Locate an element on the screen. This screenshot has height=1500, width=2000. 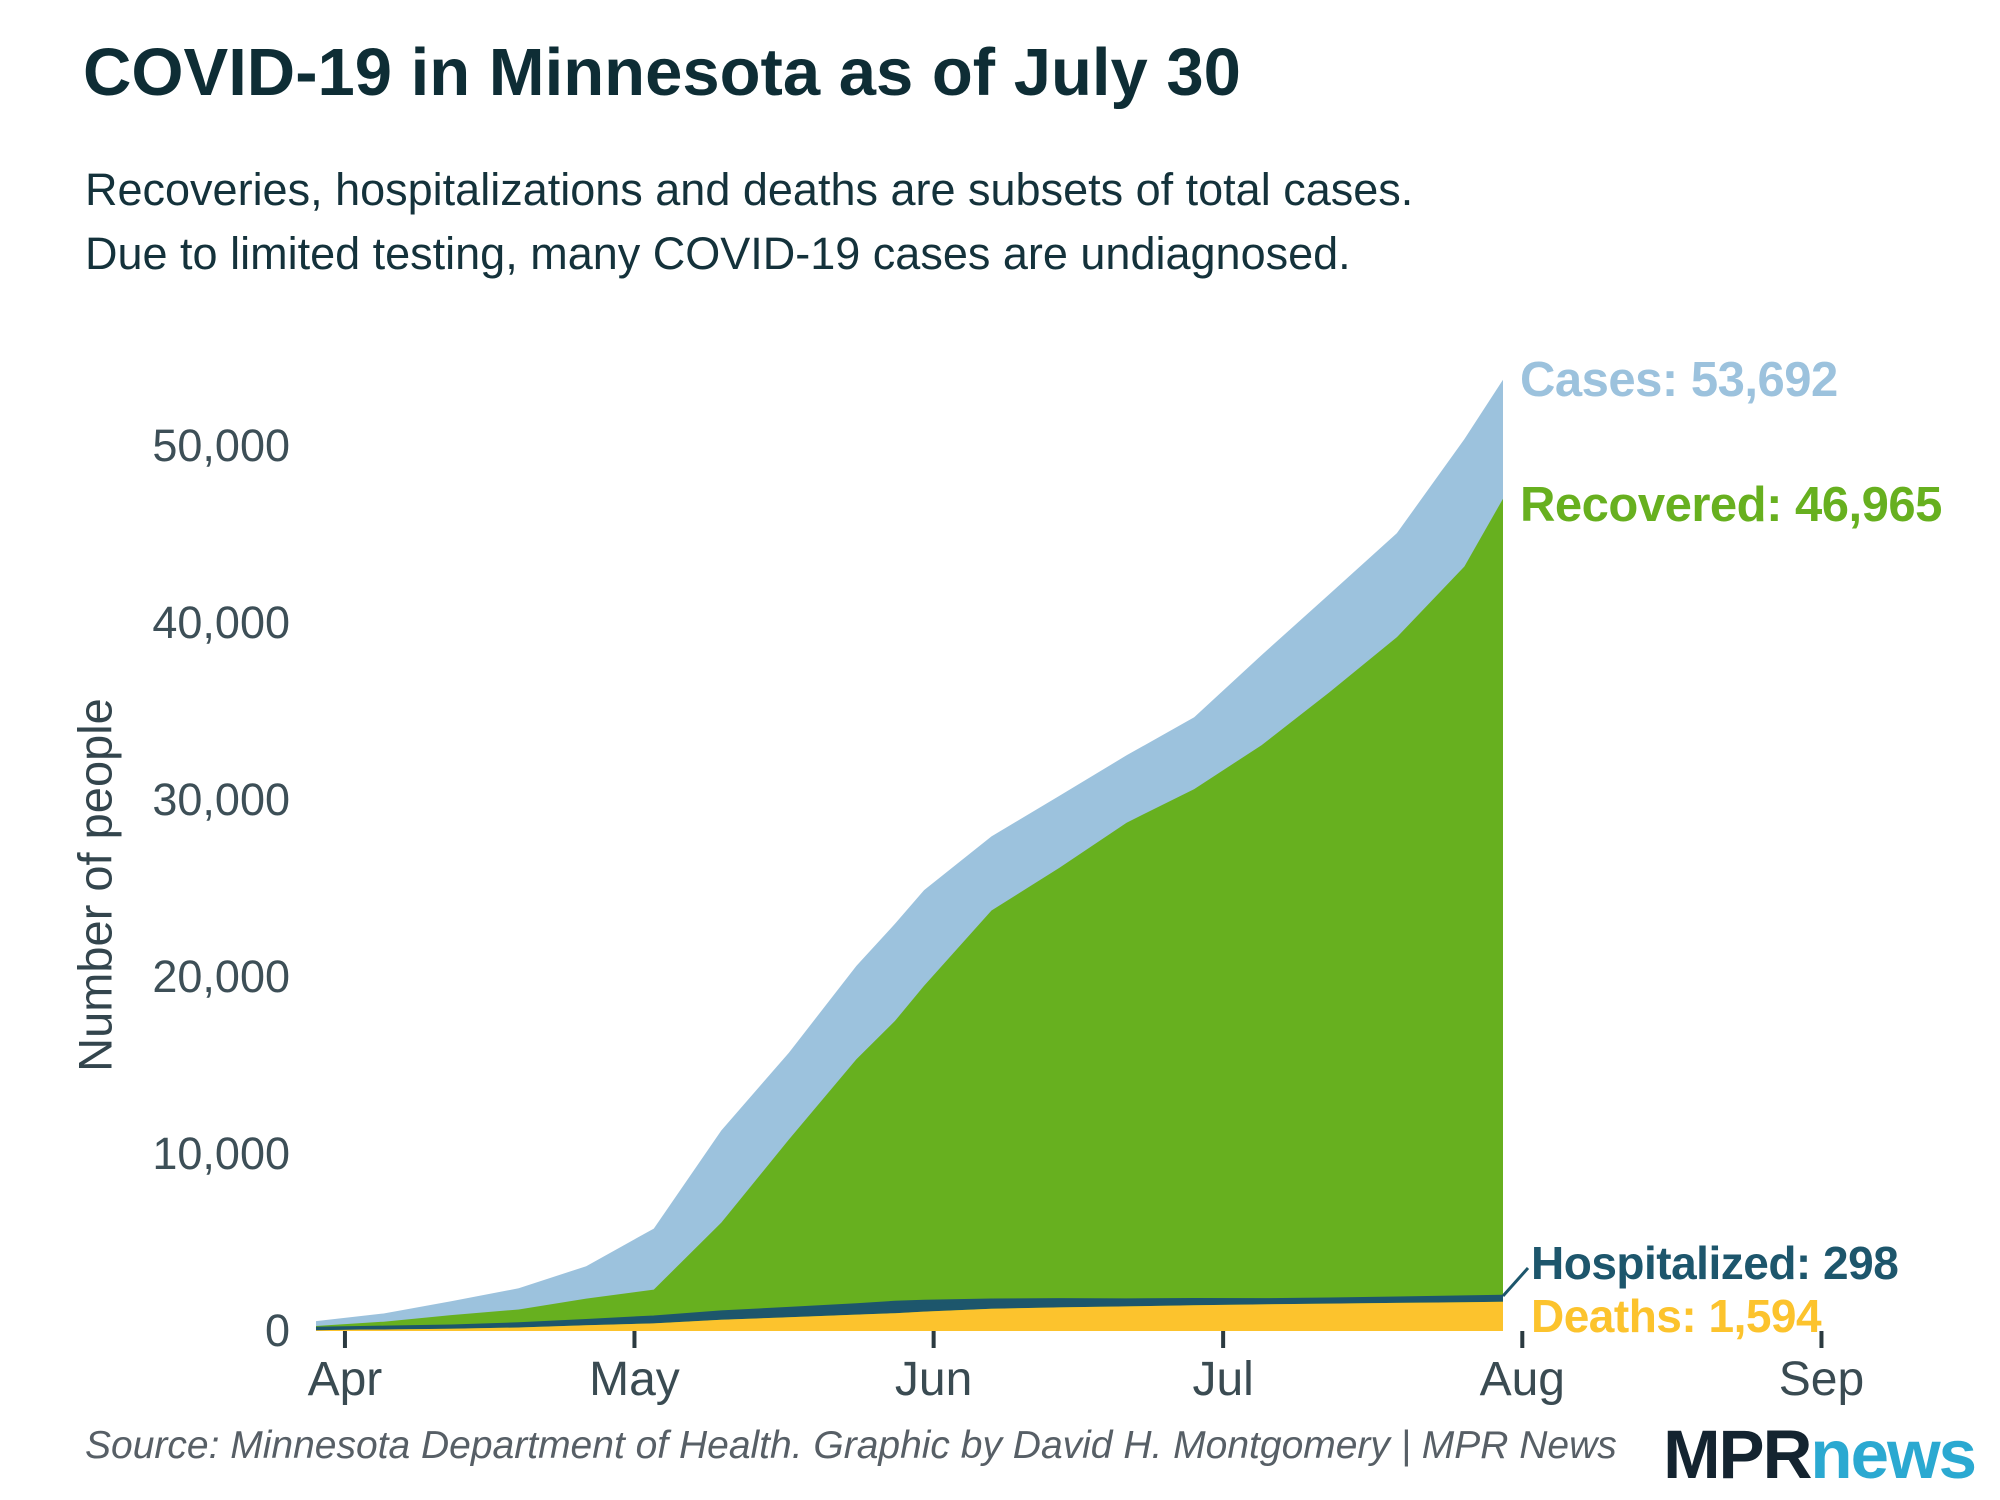
x-tick-label: Apr is located at coordinates (345, 1379).